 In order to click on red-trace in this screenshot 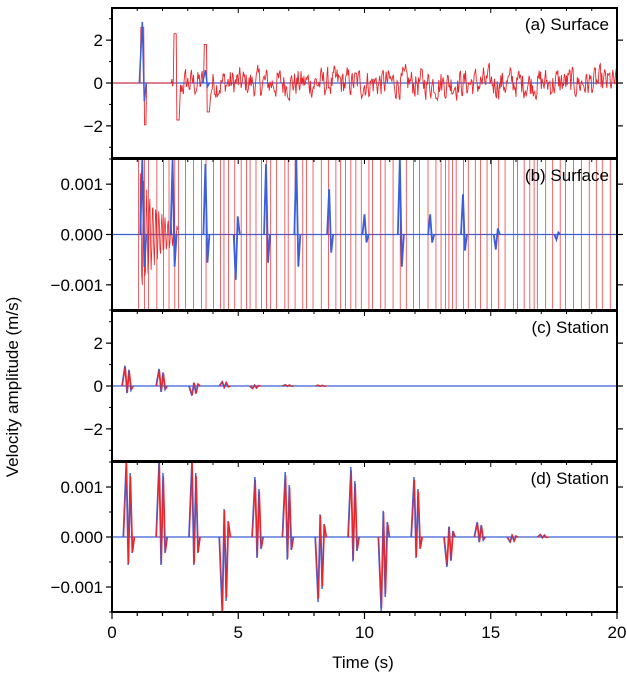, I will do `click(364, 76)`.